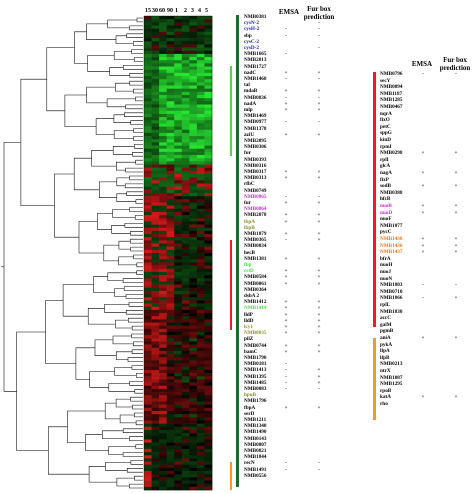  I want to click on gene-label: NMB0393, so click(255, 159).